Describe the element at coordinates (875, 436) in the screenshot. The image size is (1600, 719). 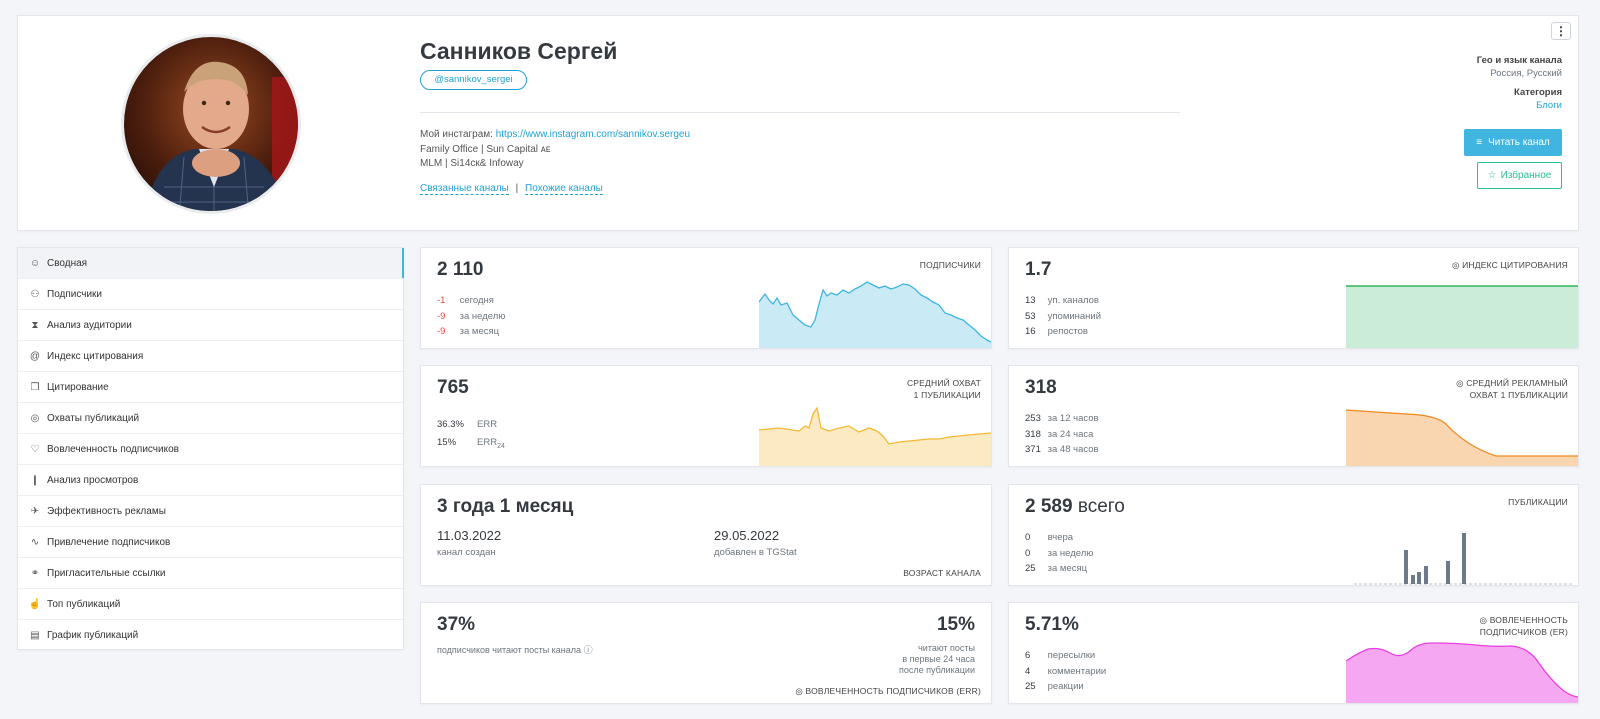
I see `avg-reach-sparkline` at that location.